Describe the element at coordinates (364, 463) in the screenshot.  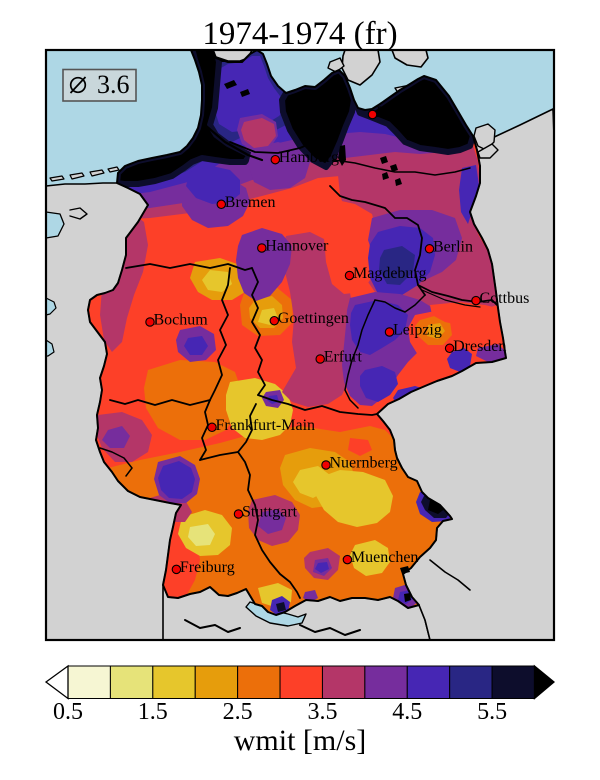
I see `svg-text: Nuernberg` at that location.